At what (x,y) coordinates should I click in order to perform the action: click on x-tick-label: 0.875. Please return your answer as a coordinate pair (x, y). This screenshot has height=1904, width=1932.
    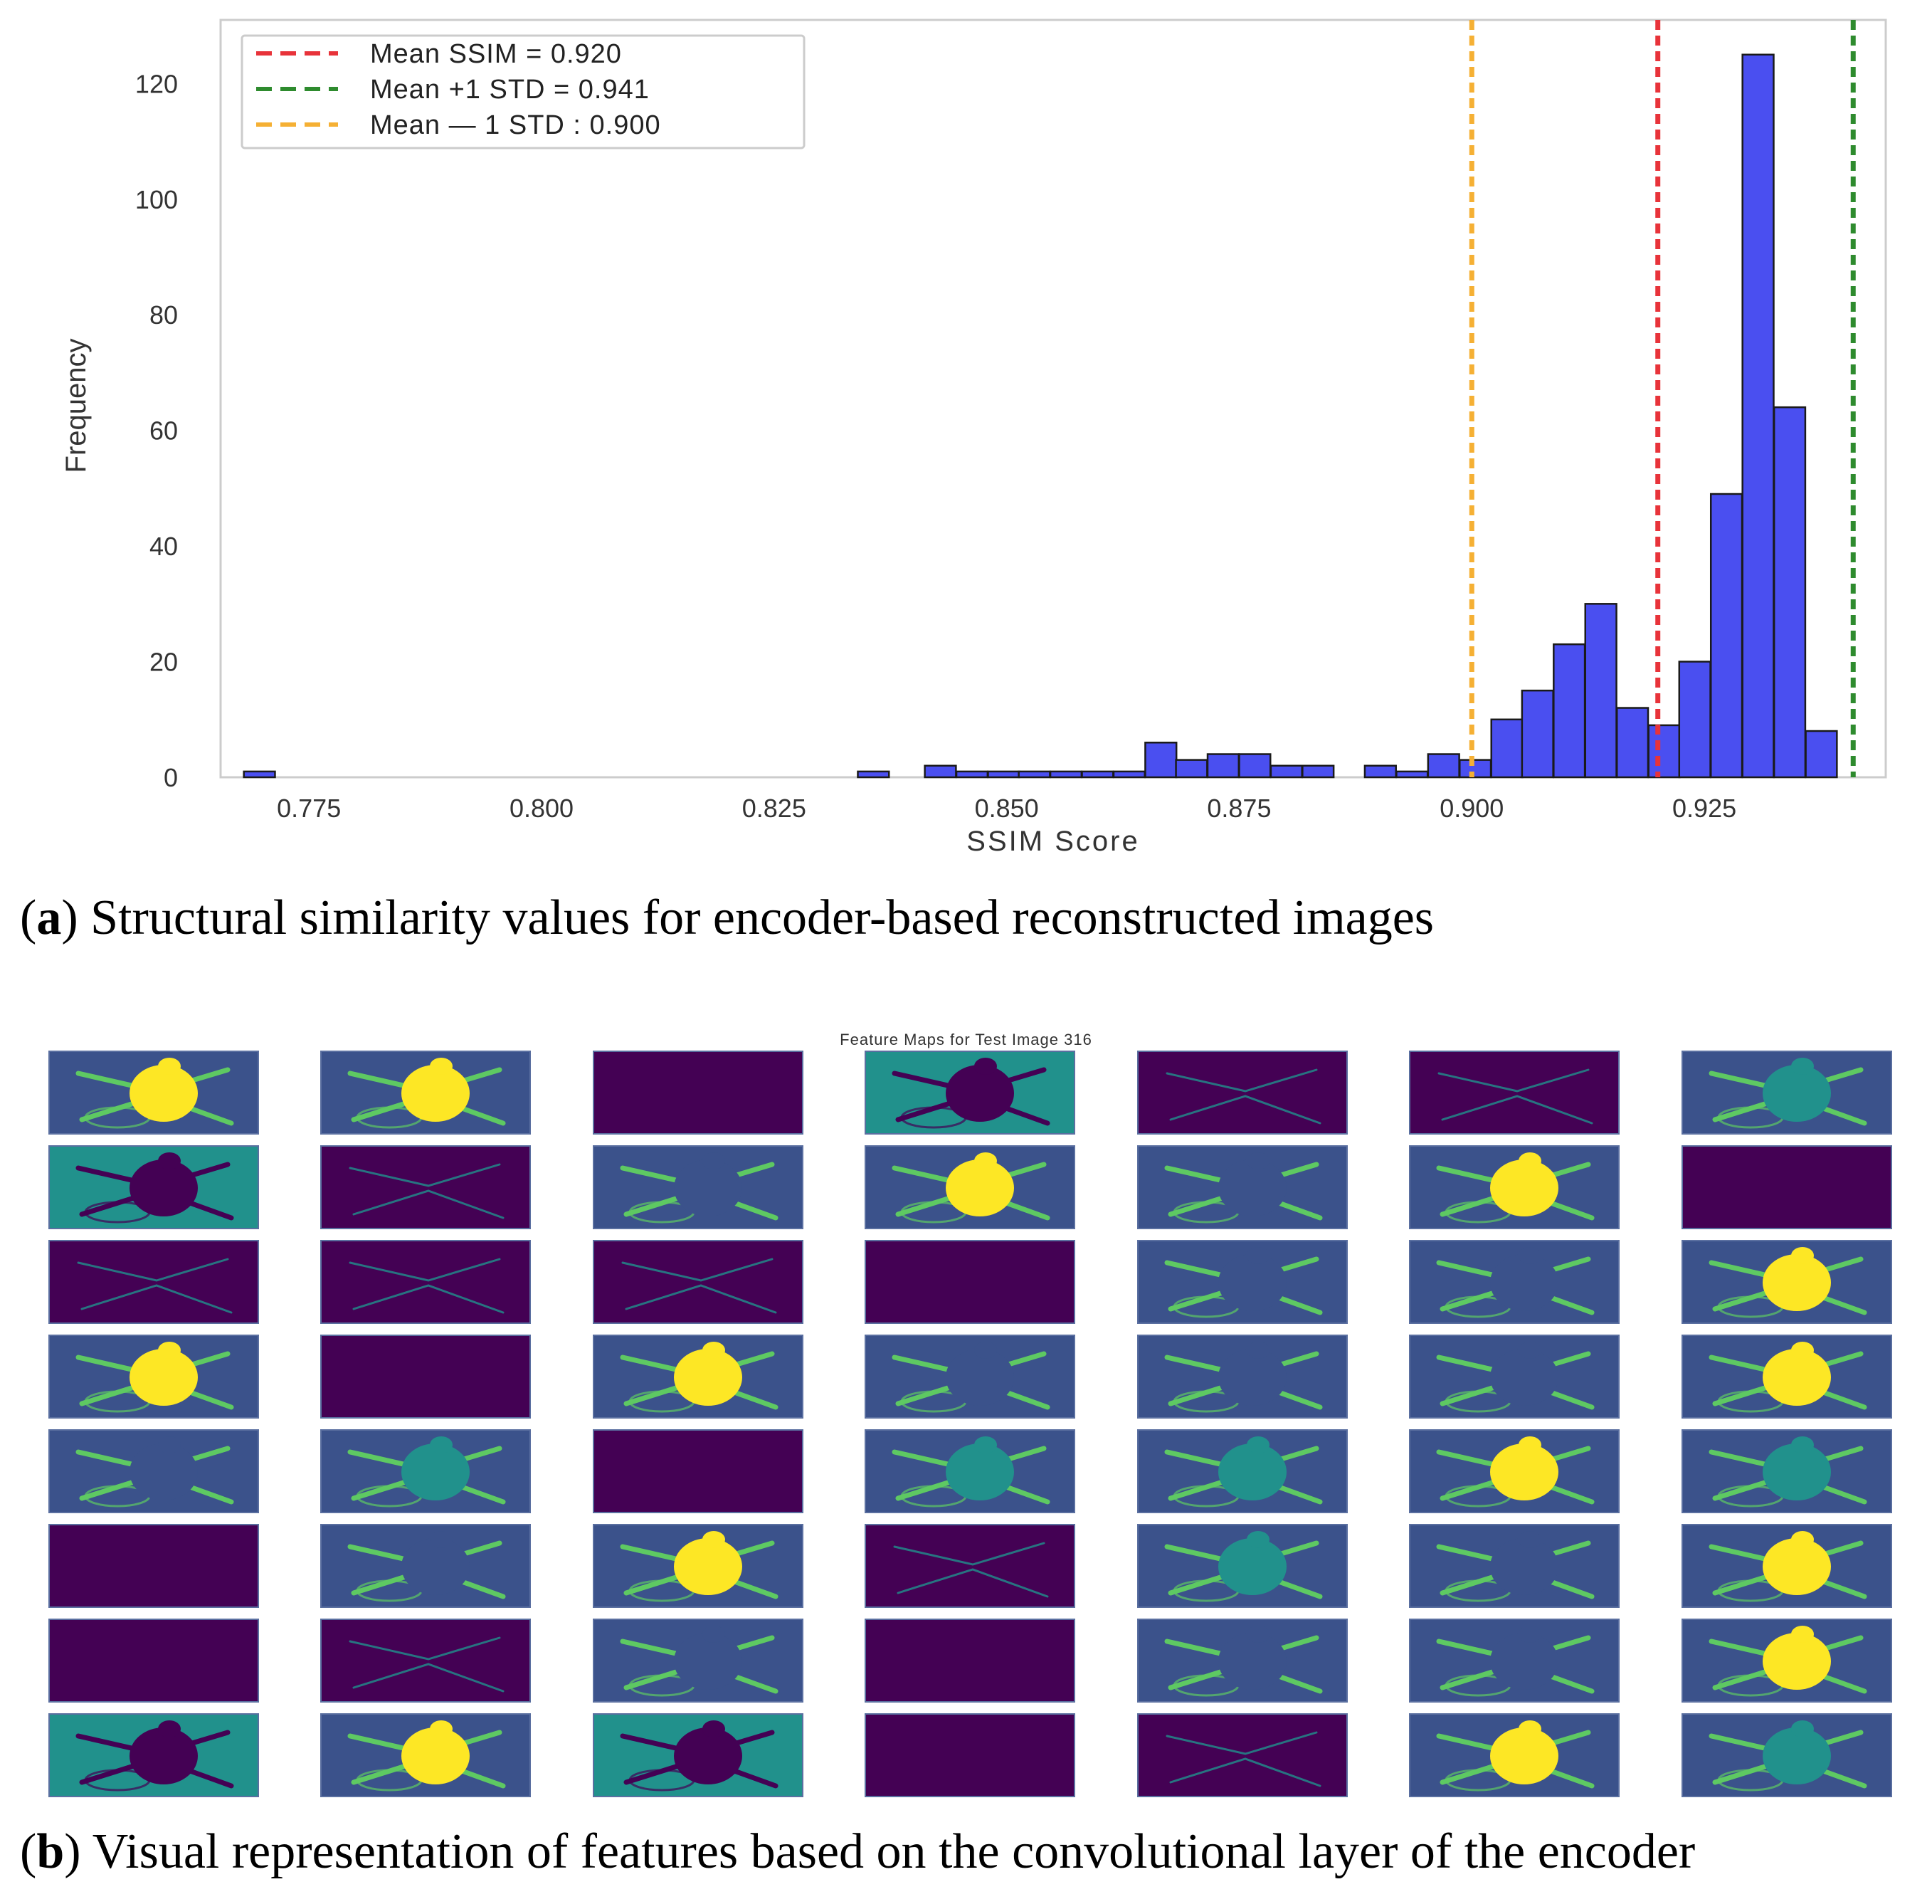
    Looking at the image, I should click on (1239, 808).